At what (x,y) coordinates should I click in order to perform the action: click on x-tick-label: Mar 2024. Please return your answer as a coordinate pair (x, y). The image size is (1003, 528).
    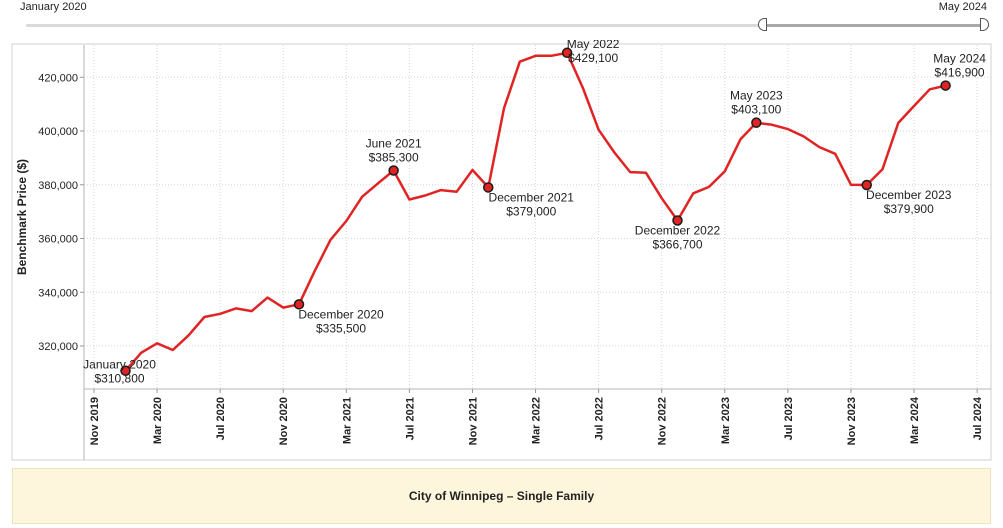
    Looking at the image, I should click on (915, 420).